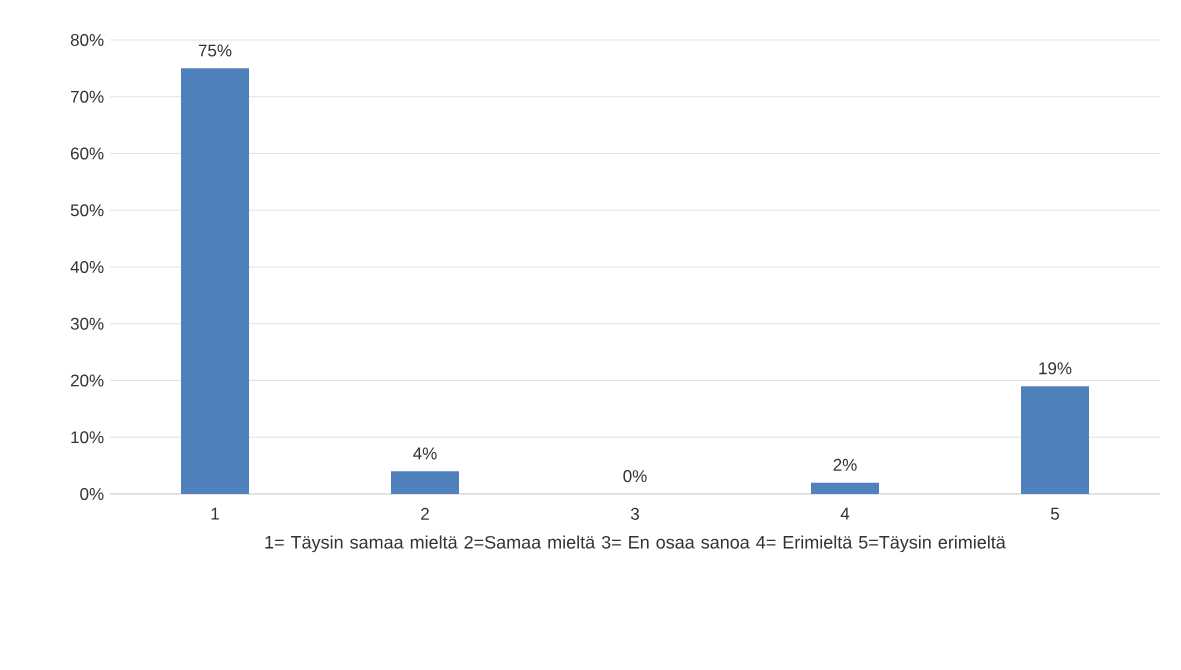  I want to click on y-tick-label: 80%, so click(87, 40).